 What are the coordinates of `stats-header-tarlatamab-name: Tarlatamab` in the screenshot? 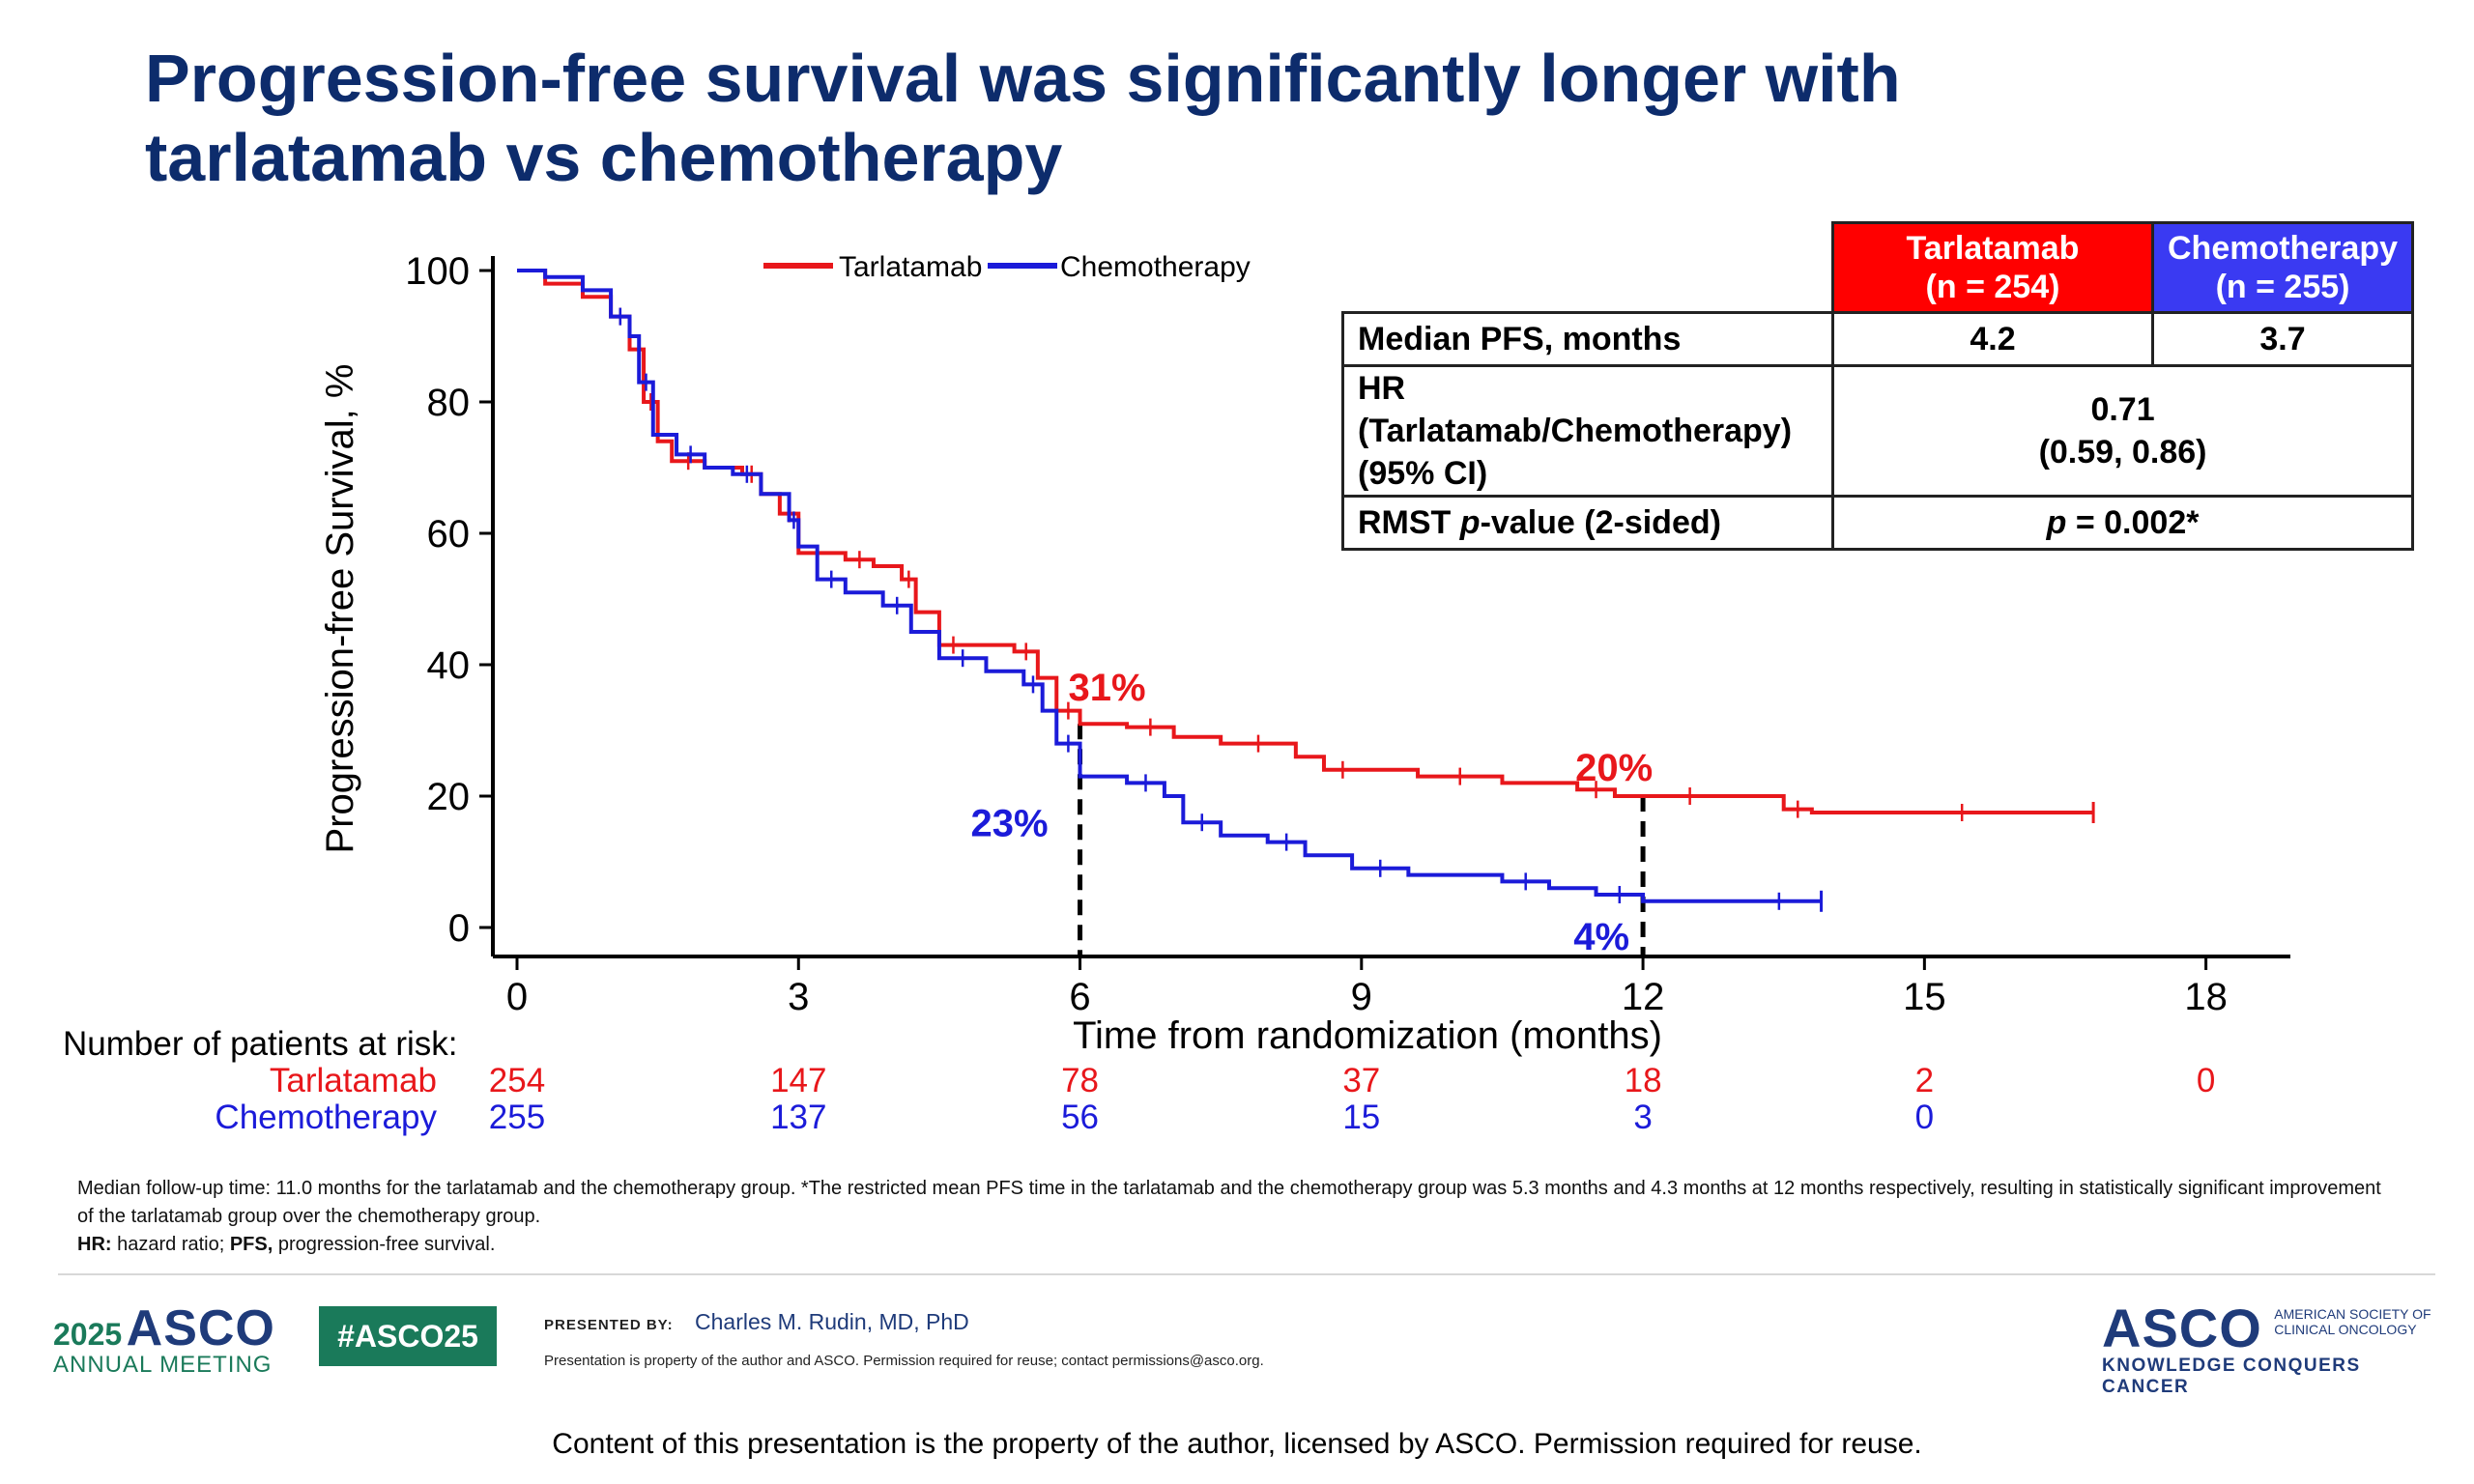 It's located at (1993, 249).